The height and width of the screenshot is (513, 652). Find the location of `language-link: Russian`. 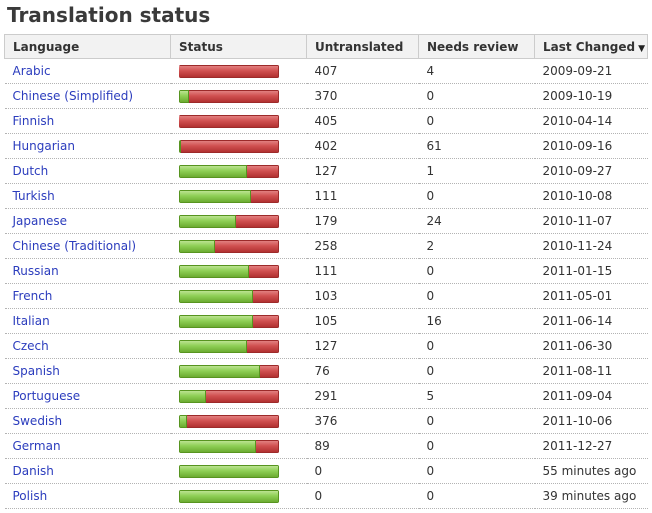

language-link: Russian is located at coordinates (35, 271).